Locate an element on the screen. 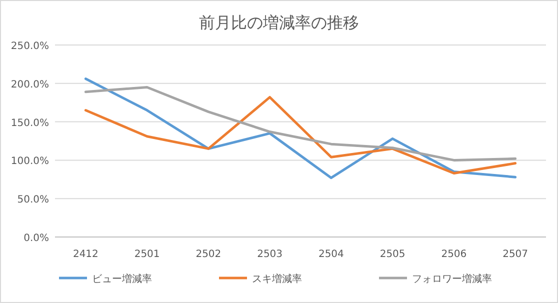 The height and width of the screenshot is (303, 558). y-tick-label: 100.0% is located at coordinates (29, 162).